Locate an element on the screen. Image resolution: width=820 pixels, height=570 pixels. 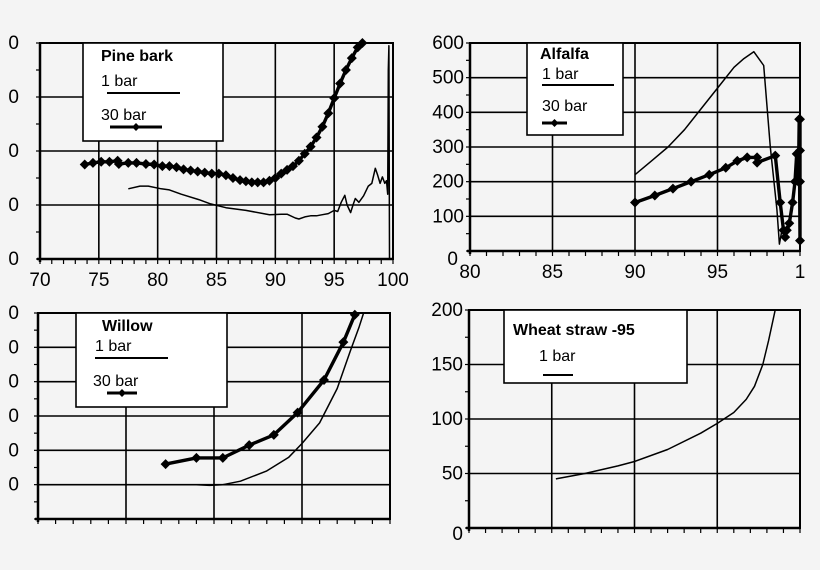
legend-box is located at coordinates (595, 346).